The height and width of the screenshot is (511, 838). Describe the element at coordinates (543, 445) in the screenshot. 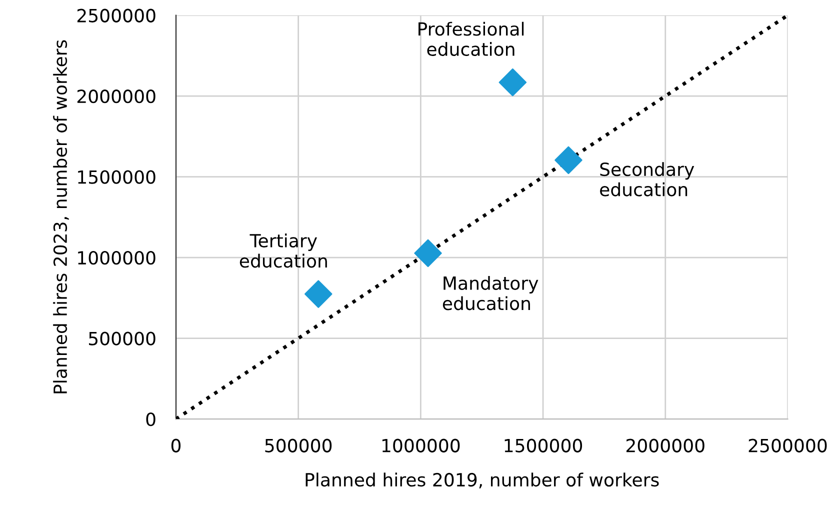

I see `x-tick-label: 1500000` at that location.